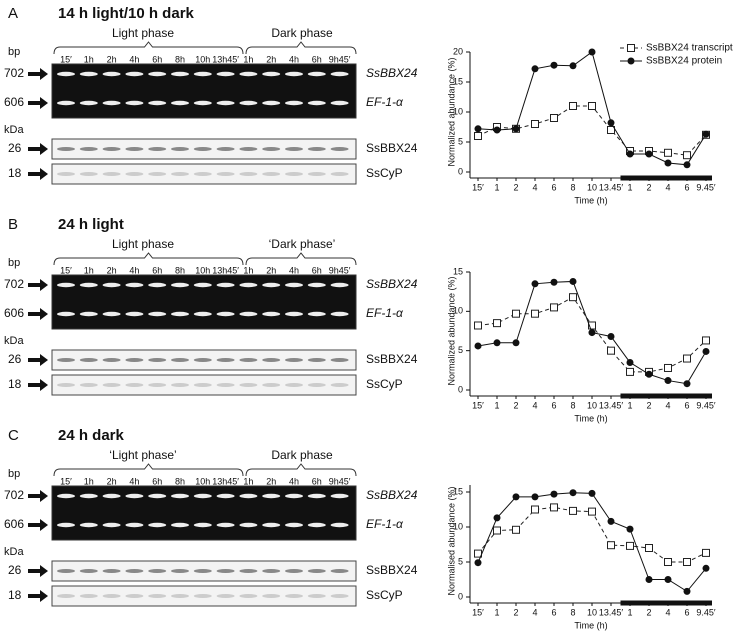 This screenshot has height=631, width=748. Describe the element at coordinates (592, 405) in the screenshot. I see `x-tick-label: 10` at that location.